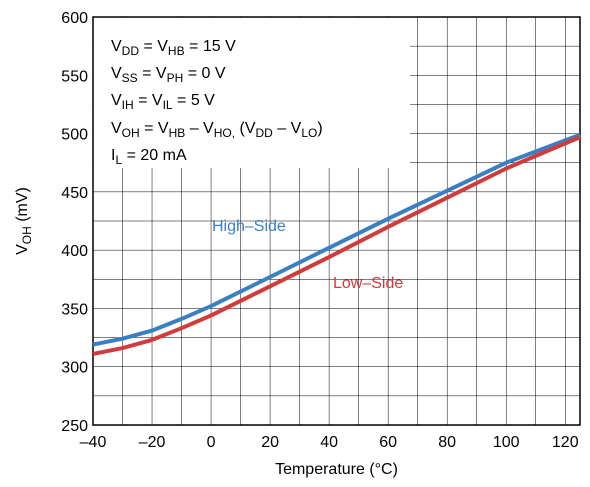 The height and width of the screenshot is (487, 590). What do you see at coordinates (173, 48) in the screenshot?
I see `condition-line: VDD = VHB = 15 V` at bounding box center [173, 48].